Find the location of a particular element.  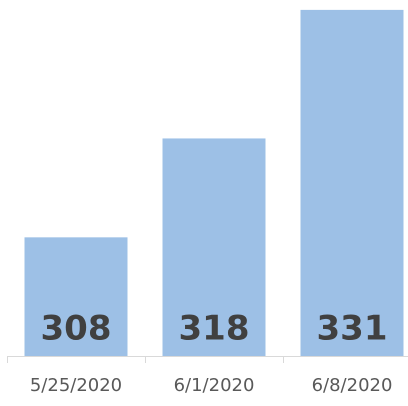

x-tick-label: 6/8/2020 is located at coordinates (352, 385).